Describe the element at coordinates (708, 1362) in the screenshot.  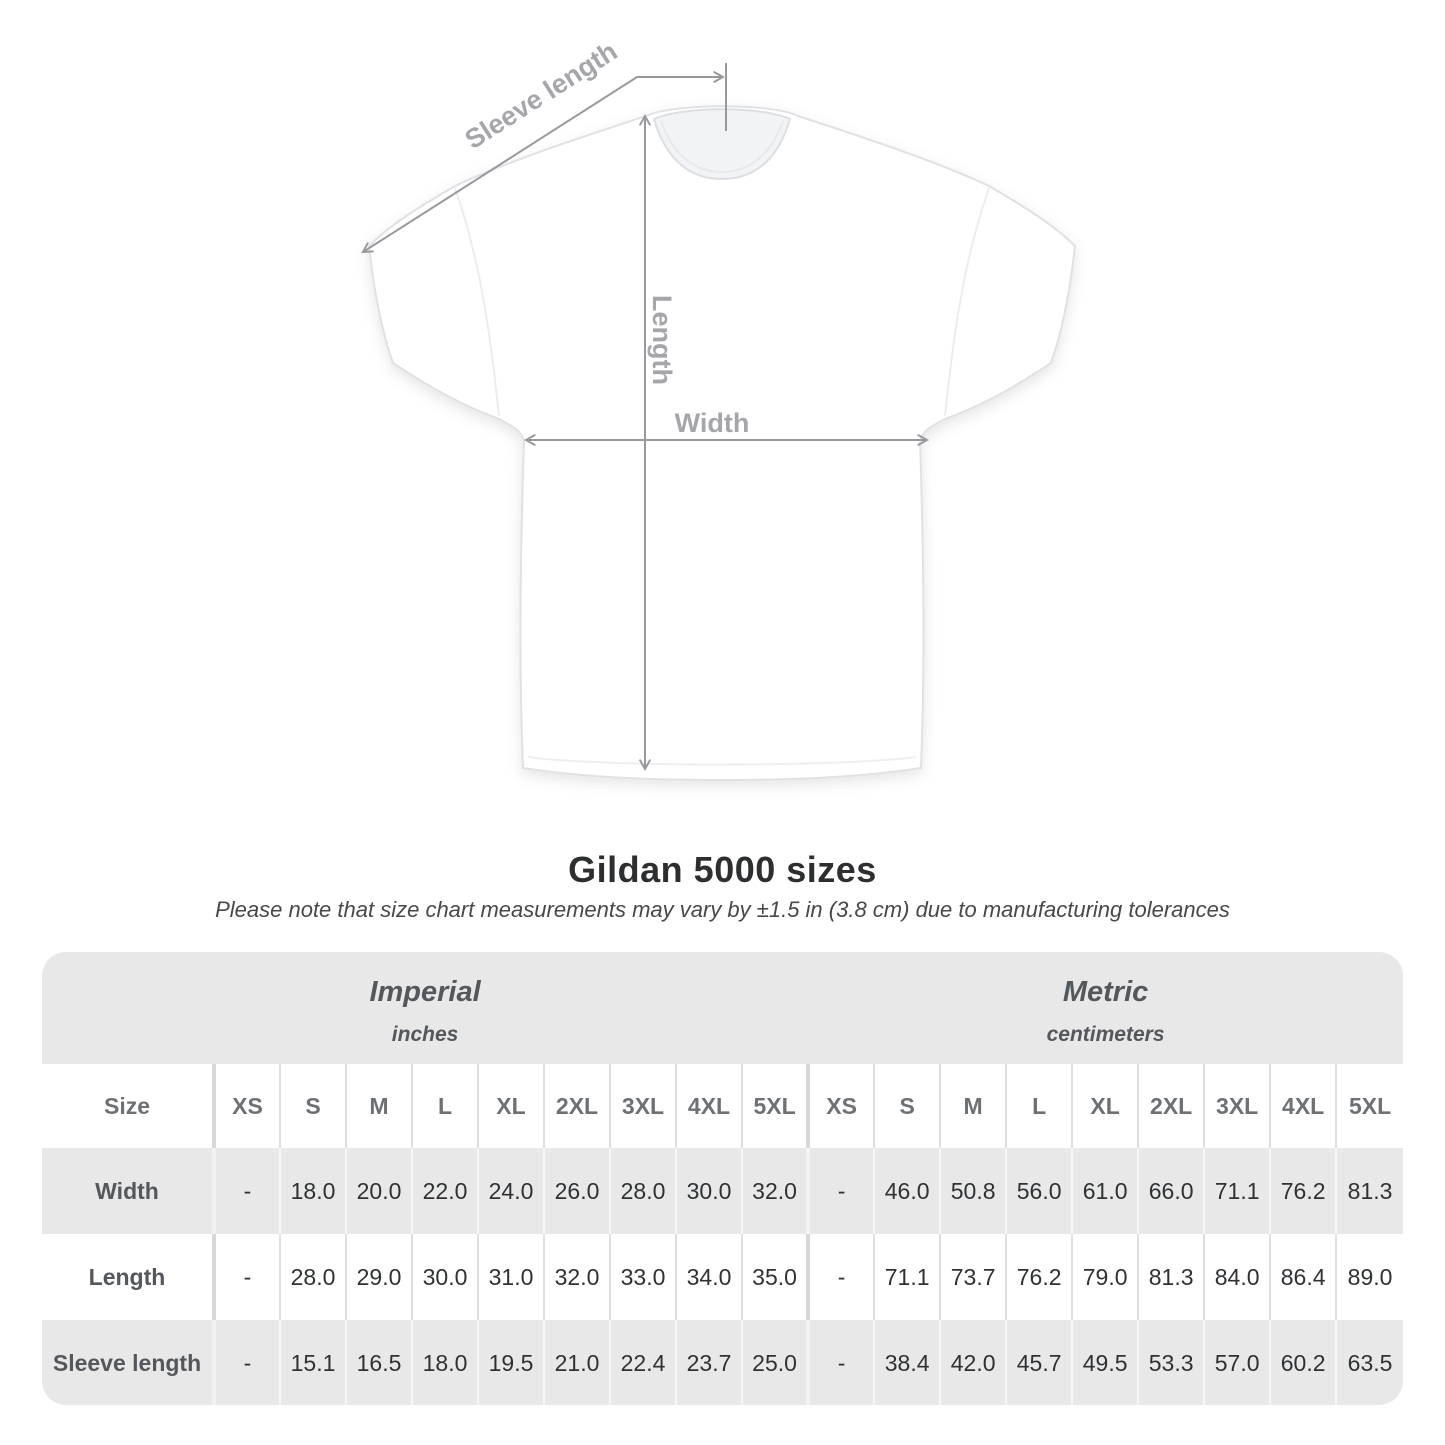
I see `cell: 23.7` at that location.